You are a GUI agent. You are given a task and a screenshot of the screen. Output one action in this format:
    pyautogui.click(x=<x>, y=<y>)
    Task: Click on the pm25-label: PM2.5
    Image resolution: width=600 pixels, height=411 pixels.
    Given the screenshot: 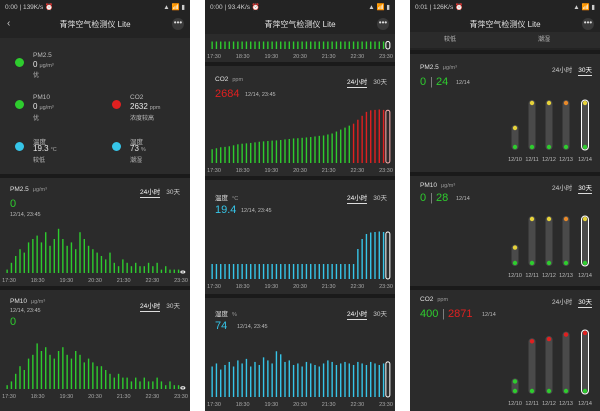 What is the action you would take?
    pyautogui.click(x=42, y=55)
    